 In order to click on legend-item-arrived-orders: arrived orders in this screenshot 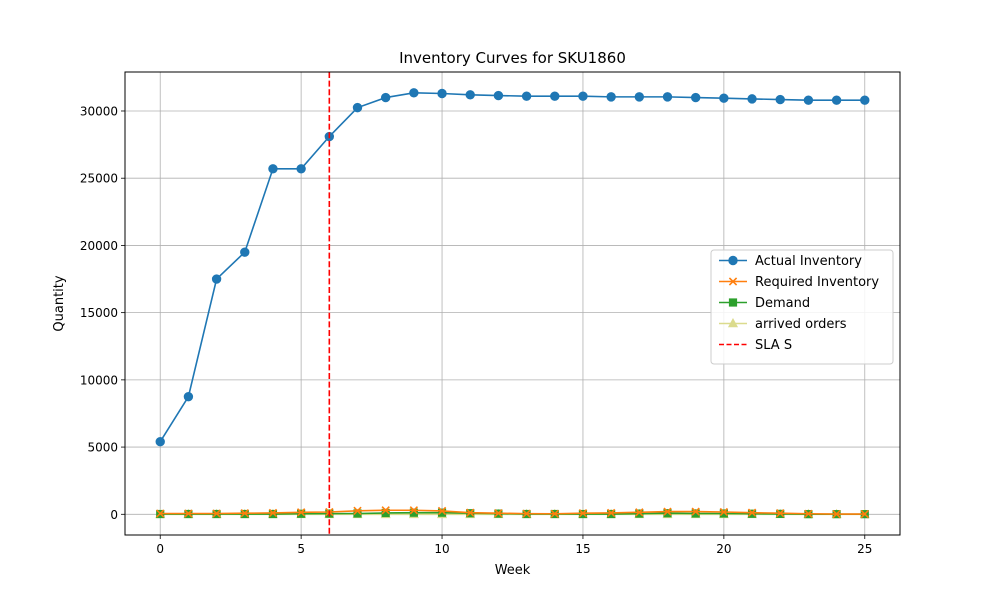, I will do `click(783, 324)`.